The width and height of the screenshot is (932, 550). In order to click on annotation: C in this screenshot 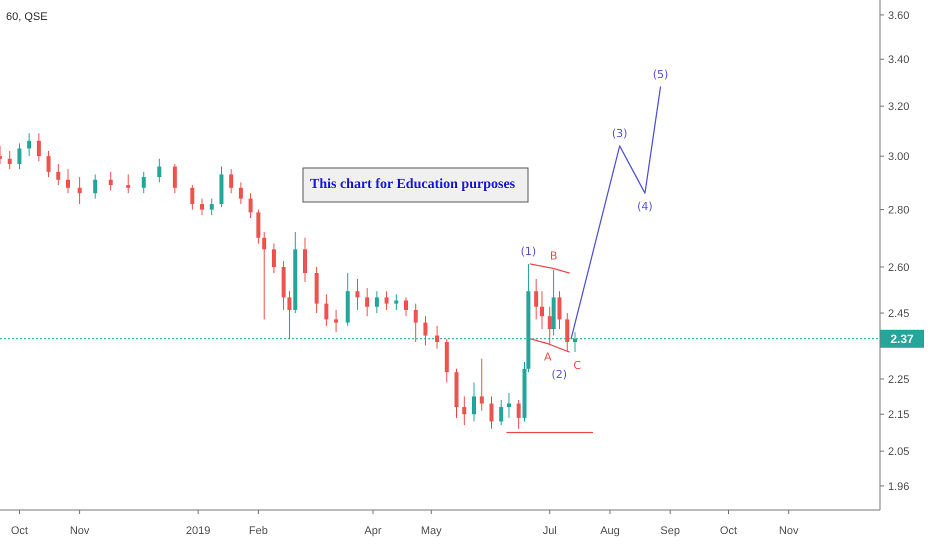, I will do `click(577, 365)`.